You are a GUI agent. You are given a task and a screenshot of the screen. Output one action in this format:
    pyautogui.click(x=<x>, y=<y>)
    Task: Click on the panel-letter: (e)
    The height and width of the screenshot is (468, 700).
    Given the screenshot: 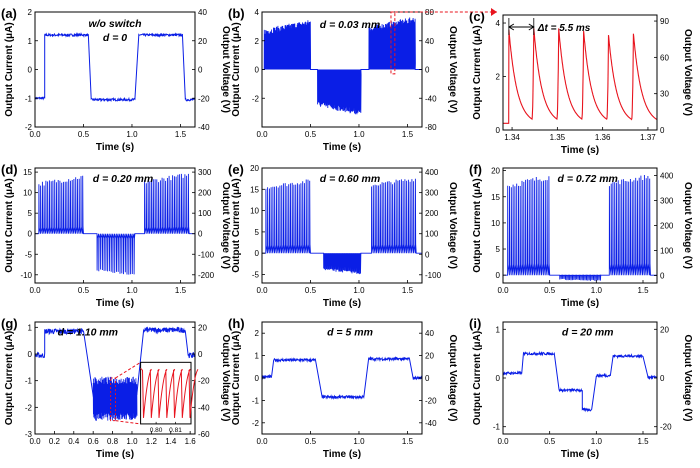 What is the action you would take?
    pyautogui.click(x=236, y=169)
    